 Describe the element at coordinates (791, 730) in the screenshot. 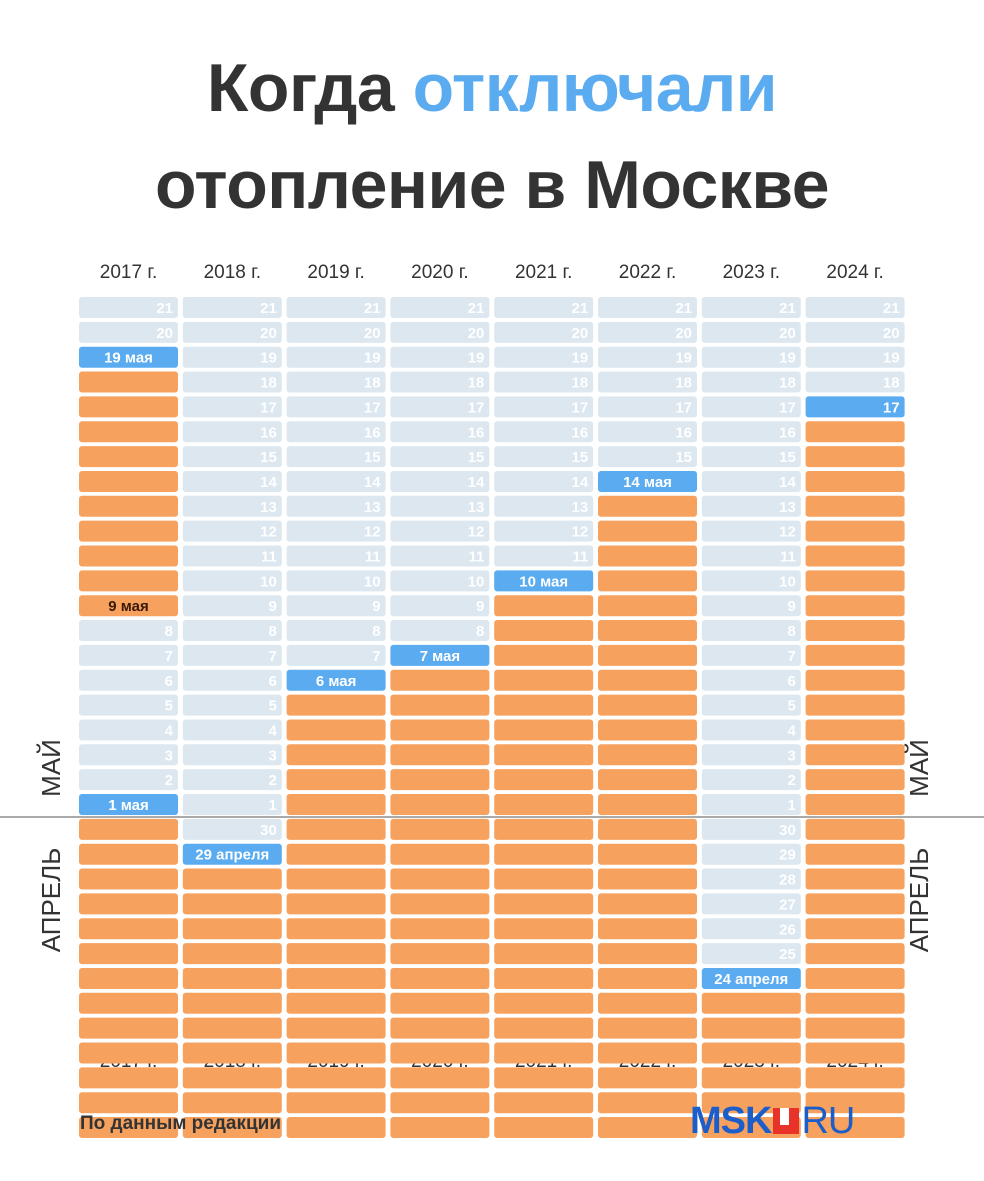

I see `day-number-2023-may-4: 4` at that location.